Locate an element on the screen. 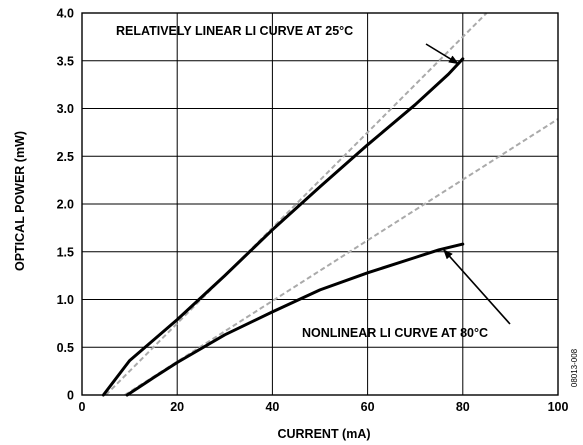 The image size is (583, 445). y-tick-label: 1.0 is located at coordinates (65, 300).